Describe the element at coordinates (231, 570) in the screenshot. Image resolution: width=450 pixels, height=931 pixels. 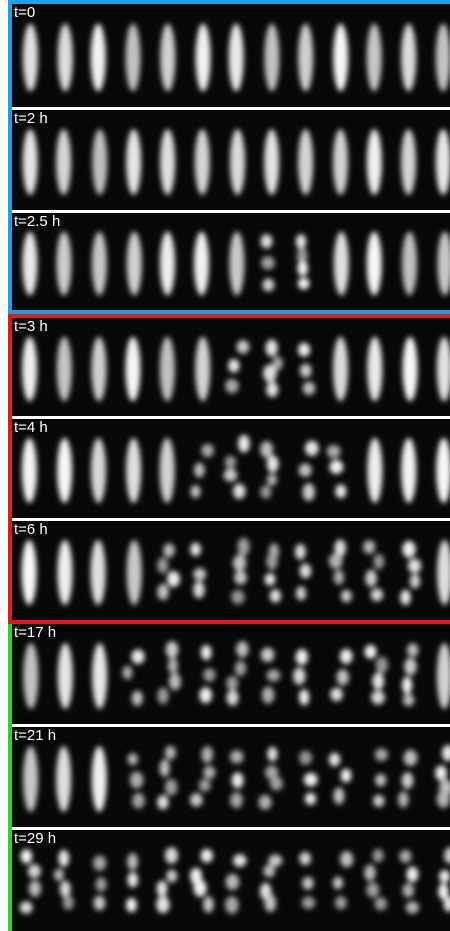
I see `micrograph-panel-t6h: t=6 h` at that location.